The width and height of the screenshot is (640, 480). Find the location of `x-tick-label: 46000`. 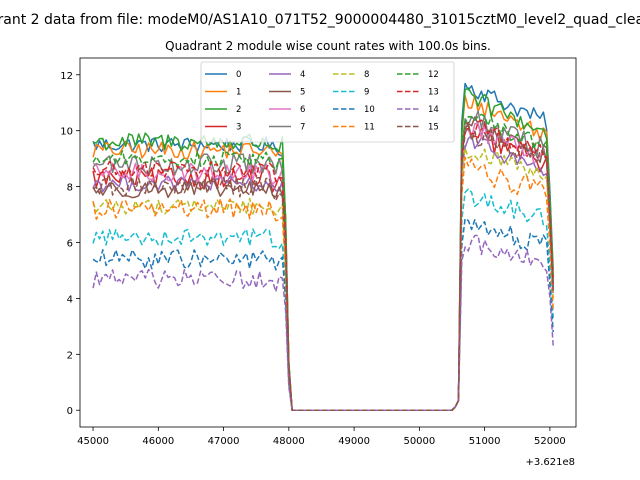

x-tick-label: 46000 is located at coordinates (158, 441).